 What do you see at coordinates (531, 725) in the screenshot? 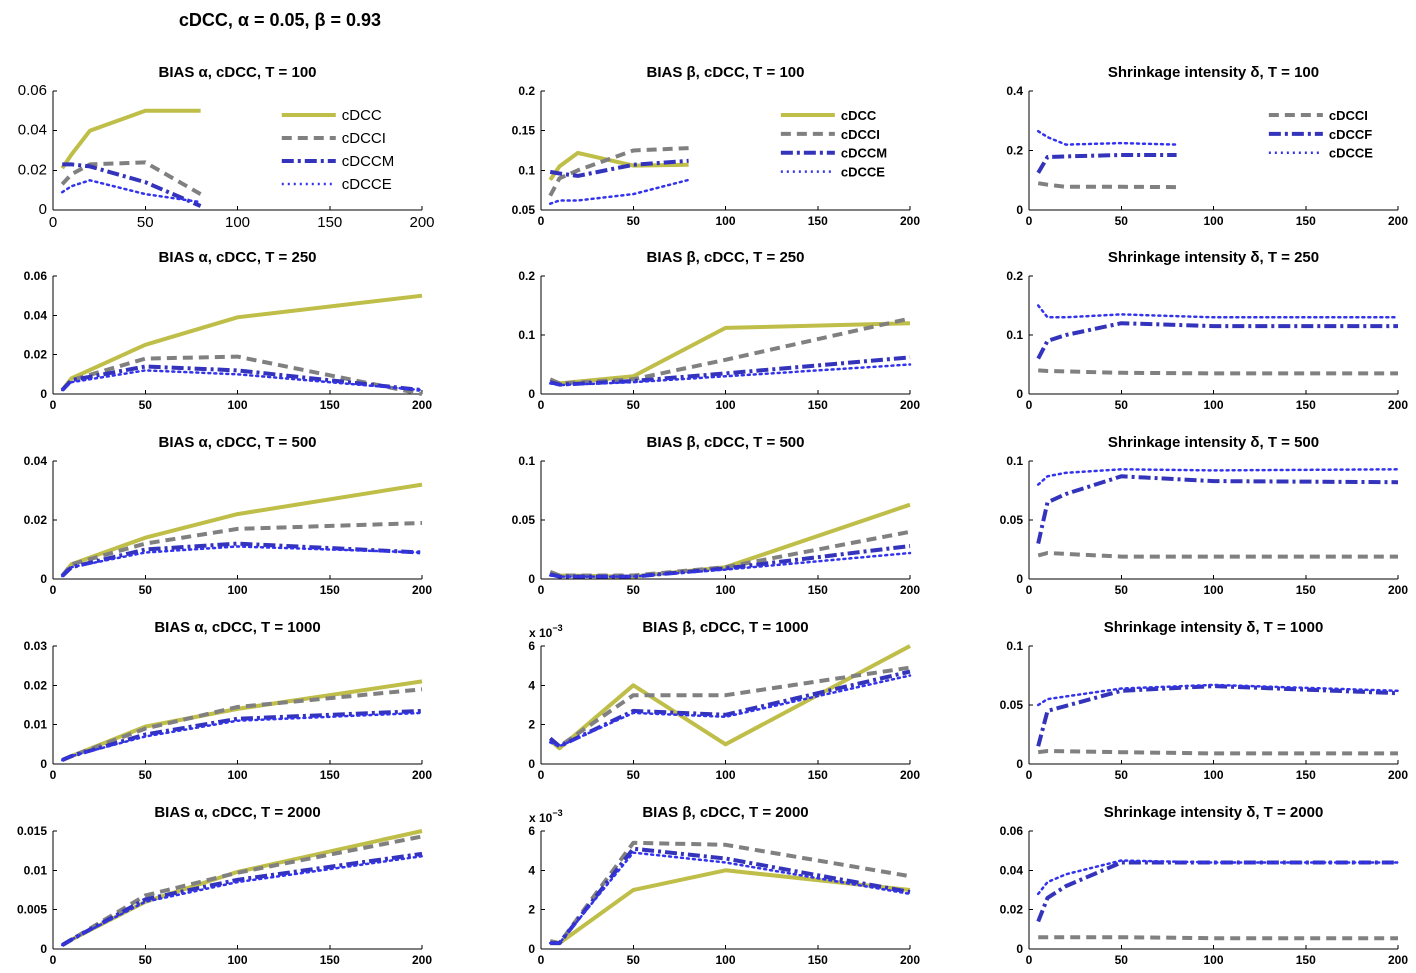
I see `y-tick-label: 2` at bounding box center [531, 725].